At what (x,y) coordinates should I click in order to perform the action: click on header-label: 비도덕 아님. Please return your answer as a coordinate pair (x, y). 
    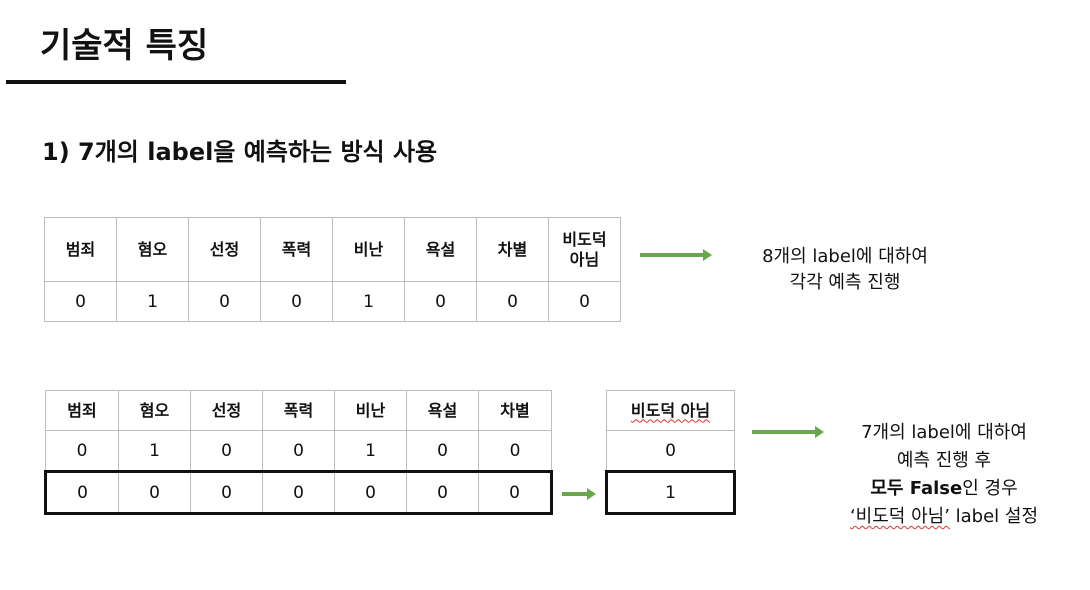
    Looking at the image, I should click on (670, 410).